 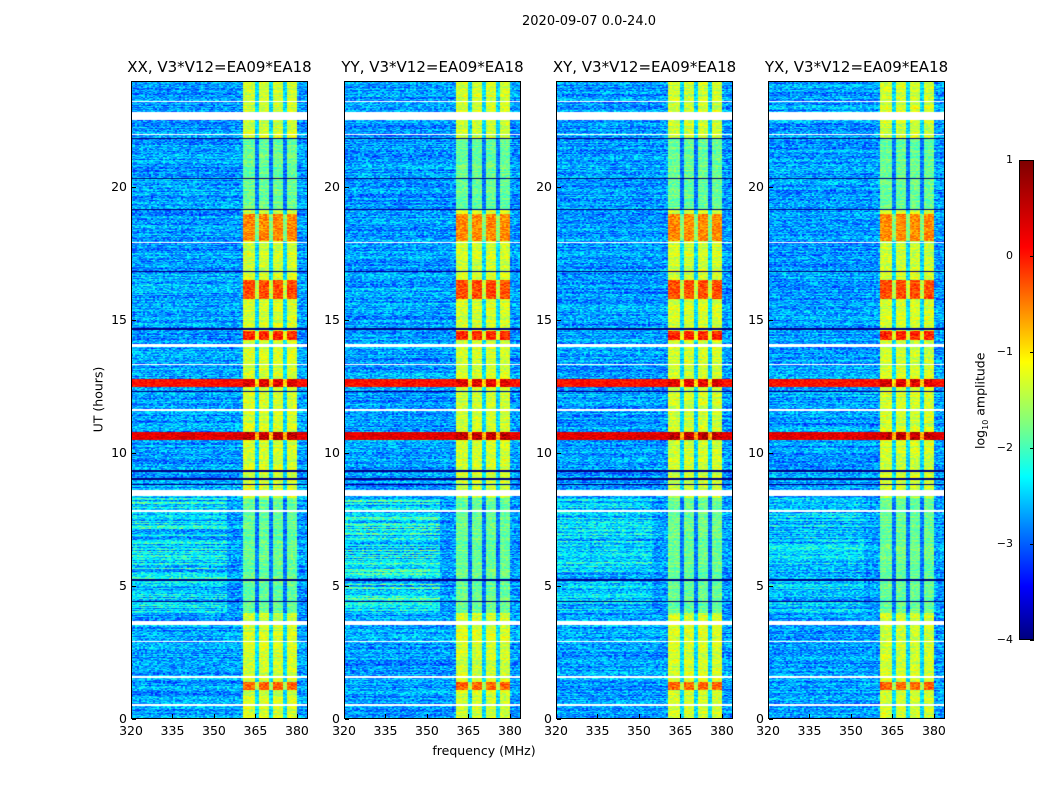 What do you see at coordinates (1004, 351) in the screenshot?
I see `colorbar-tick-label: −1` at bounding box center [1004, 351].